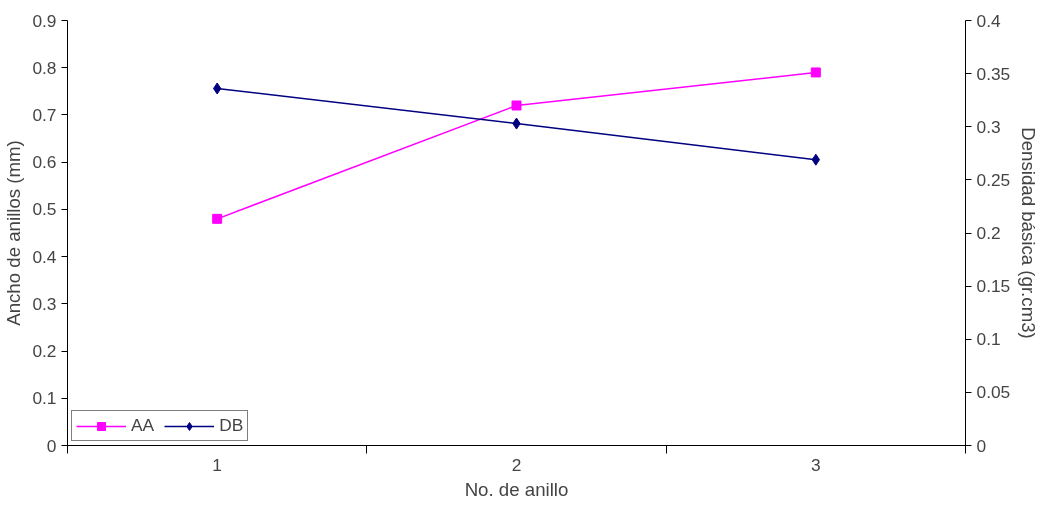 The width and height of the screenshot is (1042, 505). I want to click on y2-tick-label: 0.1, so click(988, 339).